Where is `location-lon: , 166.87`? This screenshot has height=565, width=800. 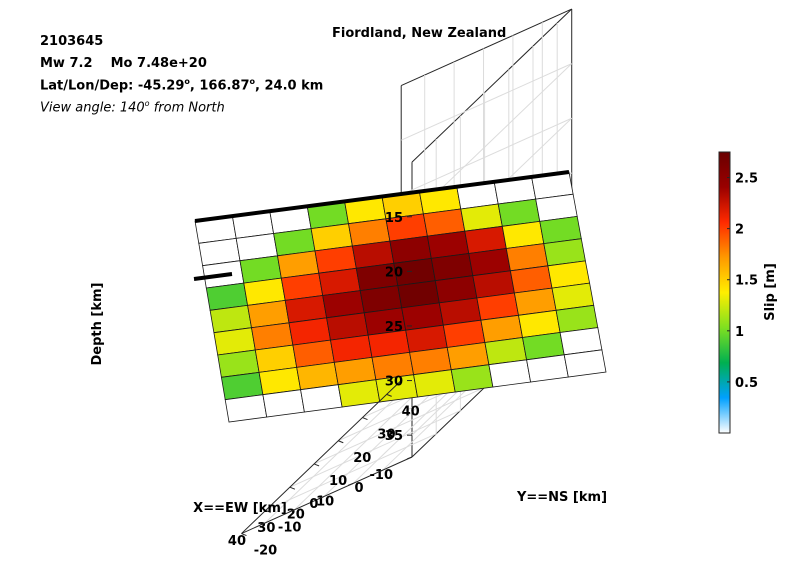
location-lon: , 166.87 is located at coordinates (219, 86).